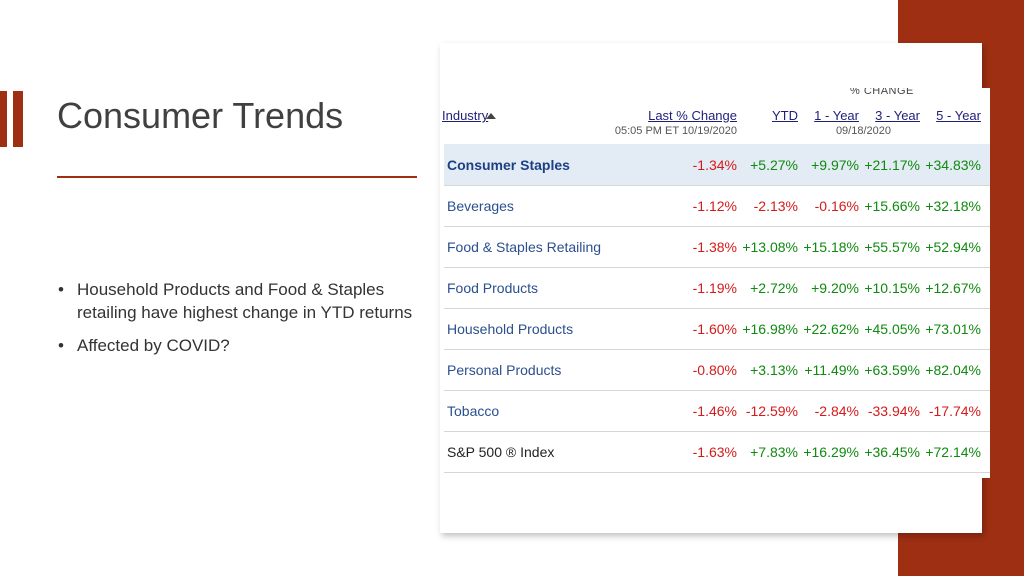 Image resolution: width=1024 pixels, height=576 pixels. I want to click on cell-ytd: +2.72%, so click(774, 288).